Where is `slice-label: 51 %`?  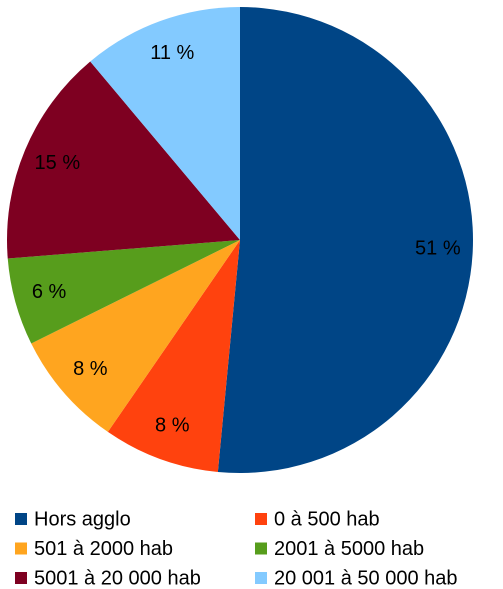 slice-label: 51 % is located at coordinates (438, 249).